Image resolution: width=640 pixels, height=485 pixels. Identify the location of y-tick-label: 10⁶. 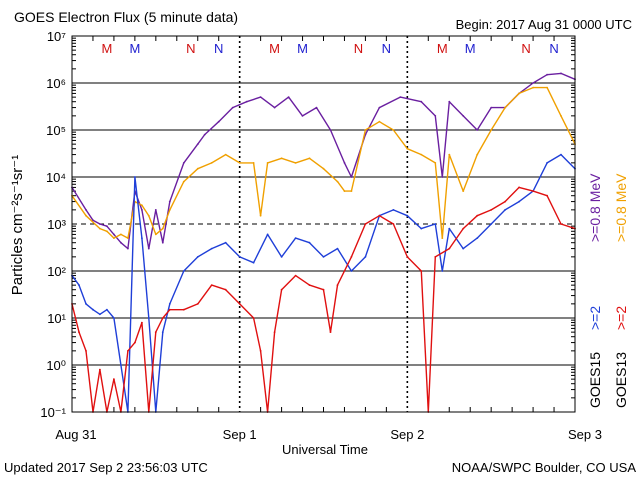
(56, 83).